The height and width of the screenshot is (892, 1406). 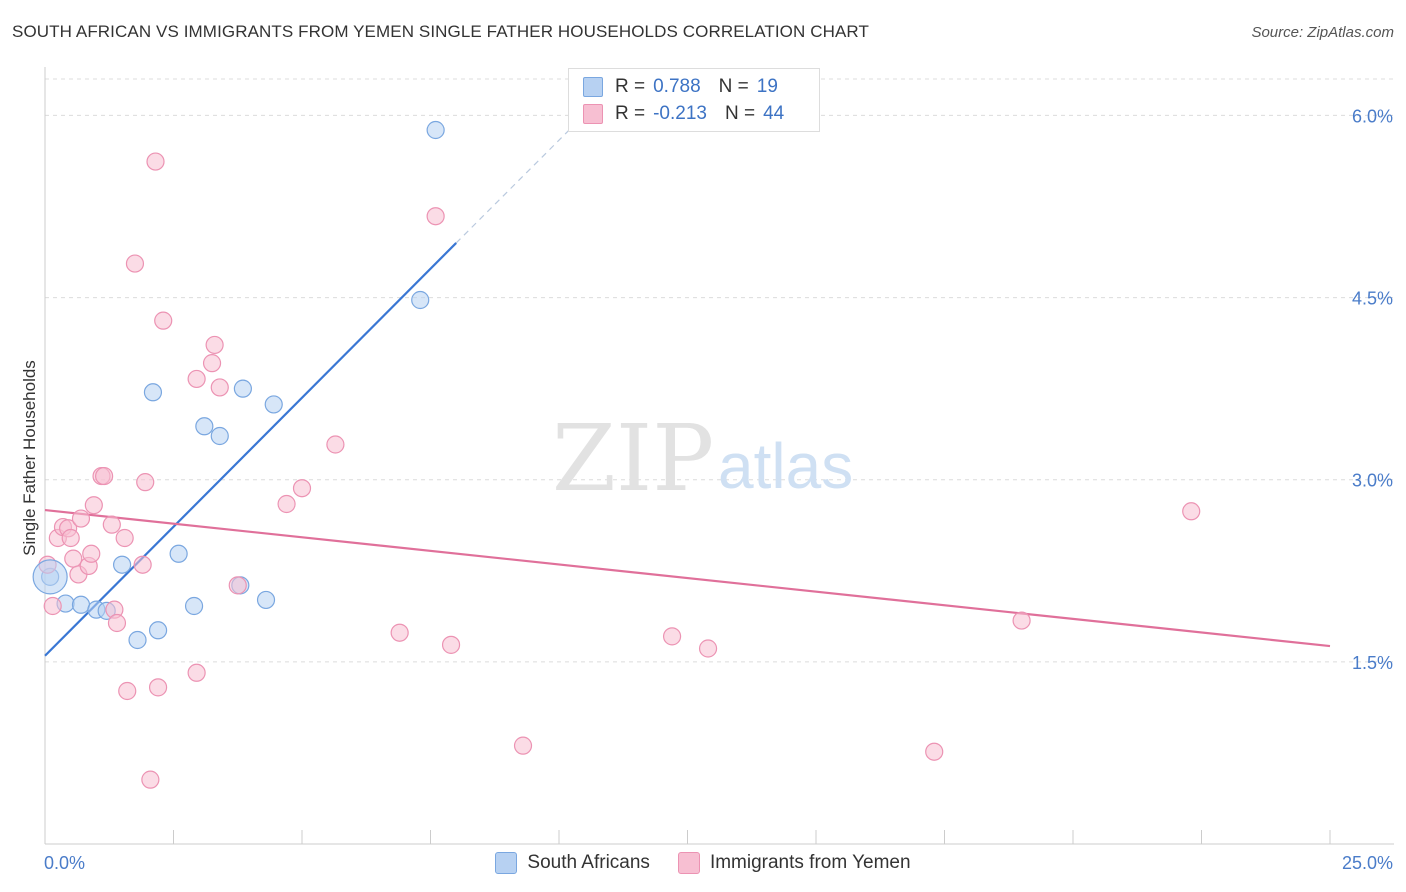 What do you see at coordinates (1372, 116) in the screenshot?
I see `y-tick-label: 6.0%` at bounding box center [1372, 116].